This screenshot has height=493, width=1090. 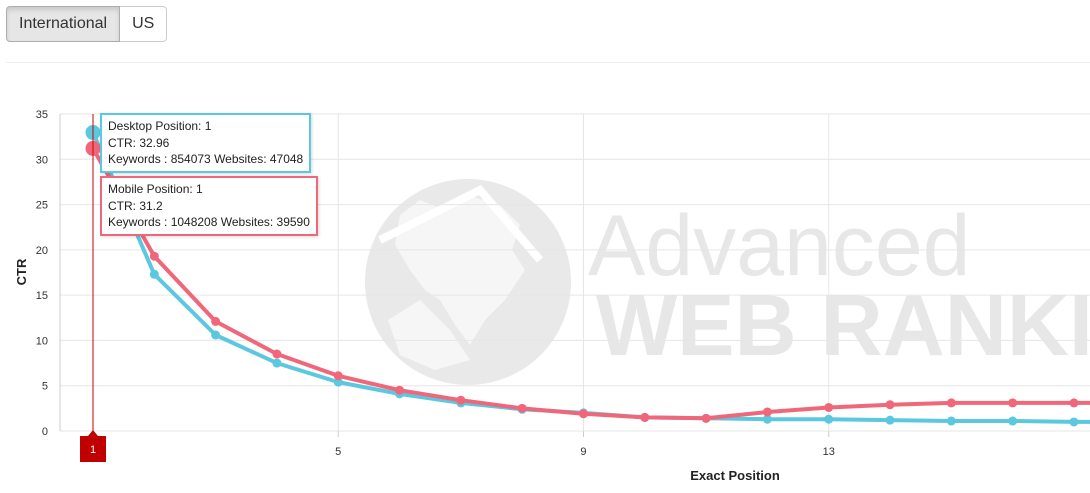 What do you see at coordinates (42, 296) in the screenshot?
I see `y-tick-label: 15` at bounding box center [42, 296].